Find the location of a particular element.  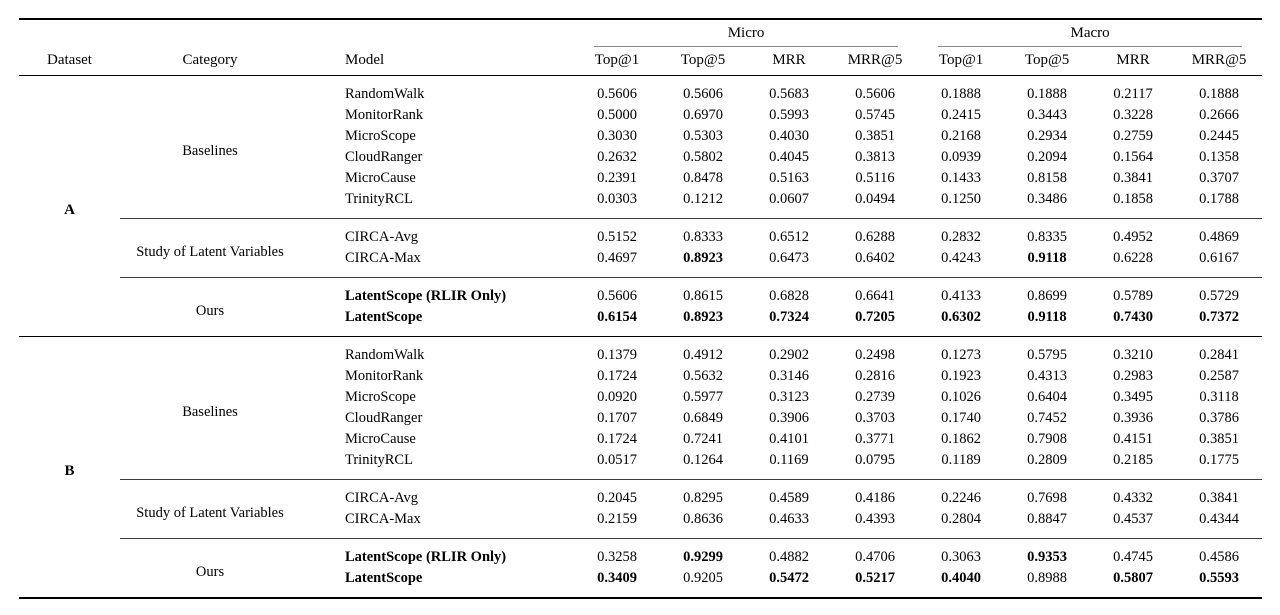

metric-value: 0.8478 is located at coordinates (703, 178).